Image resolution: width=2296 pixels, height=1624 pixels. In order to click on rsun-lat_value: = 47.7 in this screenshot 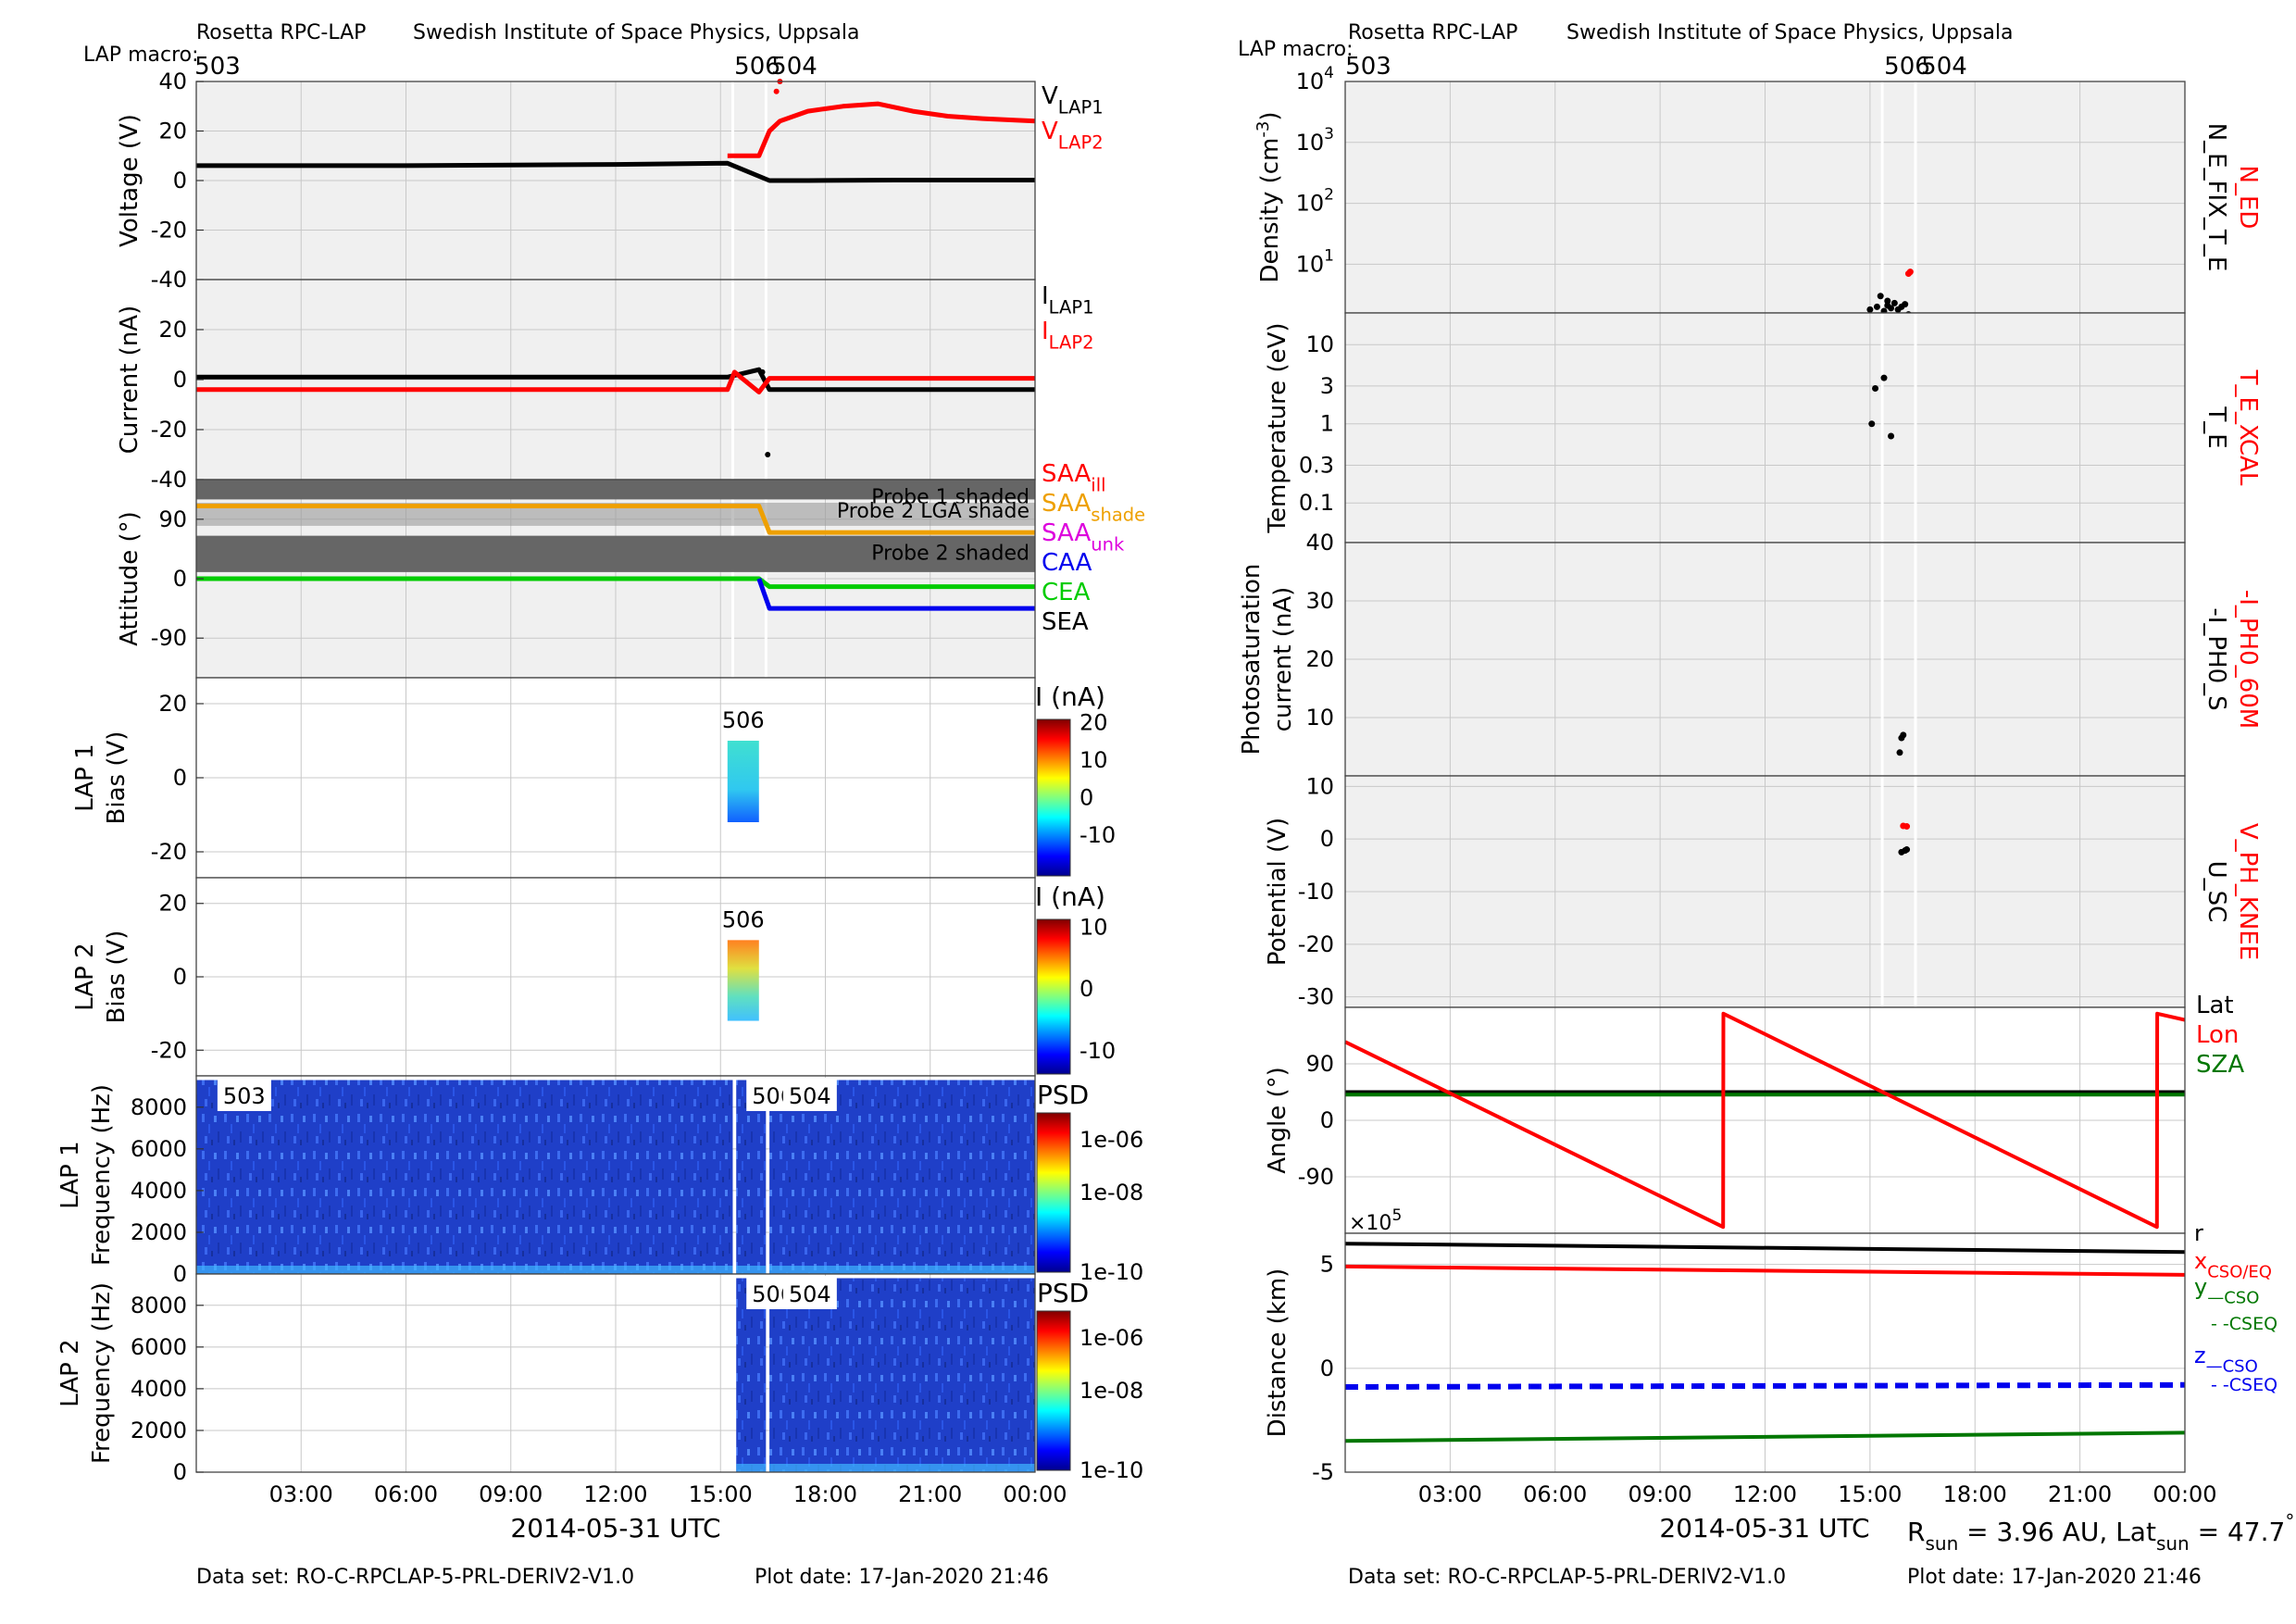, I will do `click(2238, 1532)`.